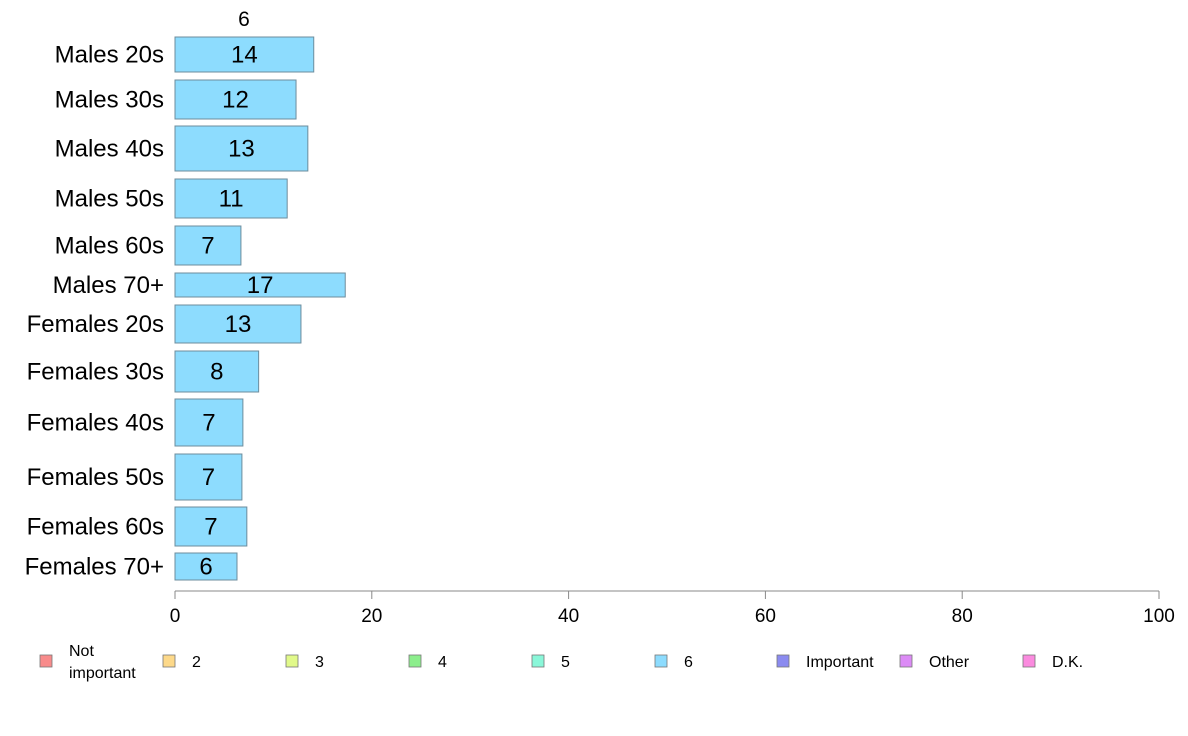 This screenshot has width=1188, height=736. I want to click on data-label: 14, so click(244, 55).